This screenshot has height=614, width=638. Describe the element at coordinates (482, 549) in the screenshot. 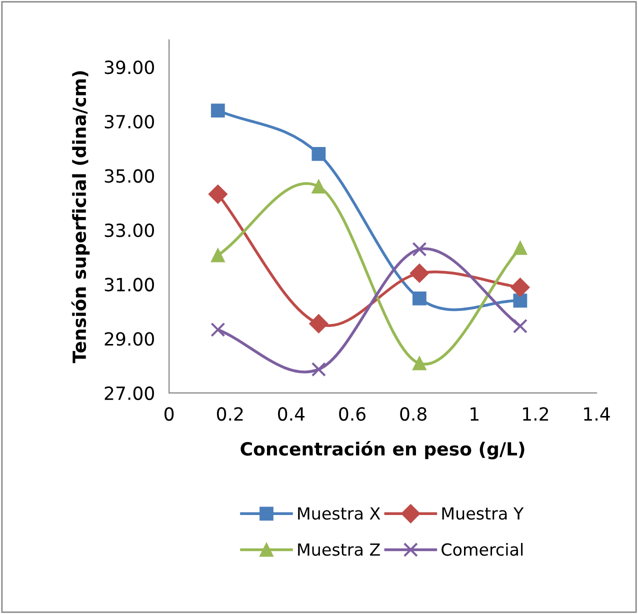

I see `legend-label: Comercial` at that location.